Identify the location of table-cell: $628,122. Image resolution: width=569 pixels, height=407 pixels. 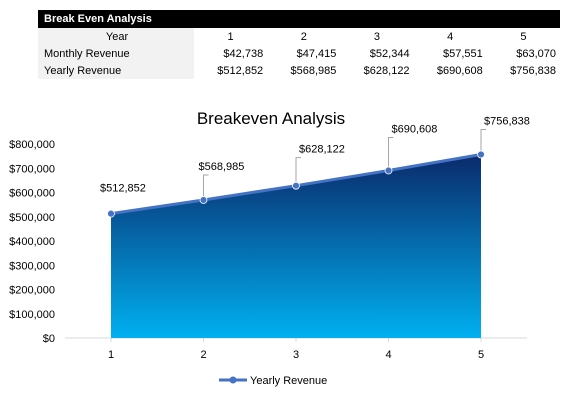
(386, 70).